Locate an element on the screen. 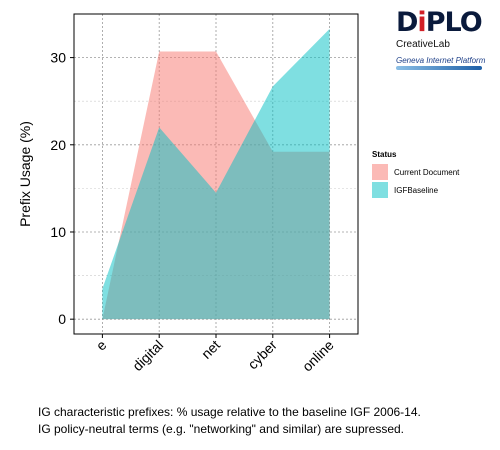 The height and width of the screenshot is (450, 500). logo-subtitle: CreativeLab is located at coordinates (423, 44).